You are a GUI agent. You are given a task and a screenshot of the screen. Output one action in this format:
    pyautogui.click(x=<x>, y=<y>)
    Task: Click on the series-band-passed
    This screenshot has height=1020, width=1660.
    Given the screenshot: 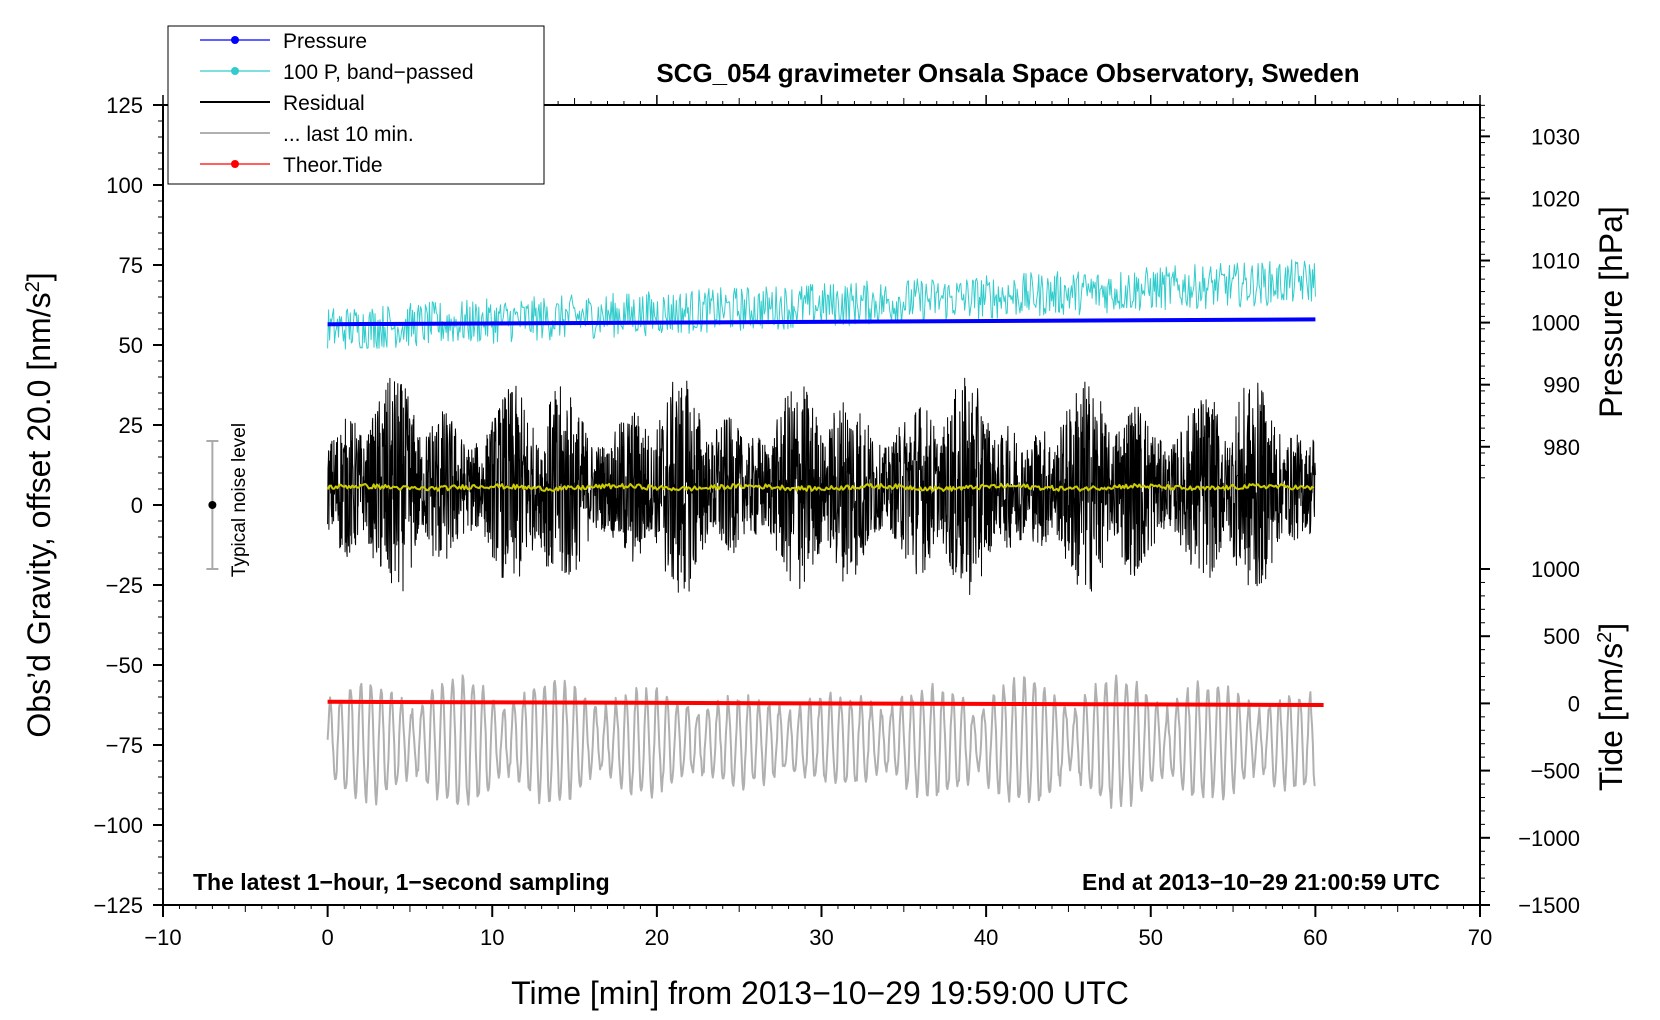 What is the action you would take?
    pyautogui.click(x=821, y=304)
    